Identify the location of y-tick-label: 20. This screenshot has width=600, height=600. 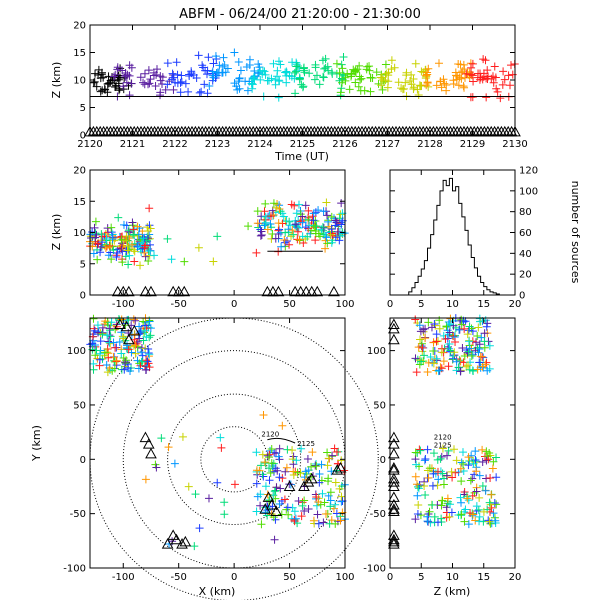
(525, 275).